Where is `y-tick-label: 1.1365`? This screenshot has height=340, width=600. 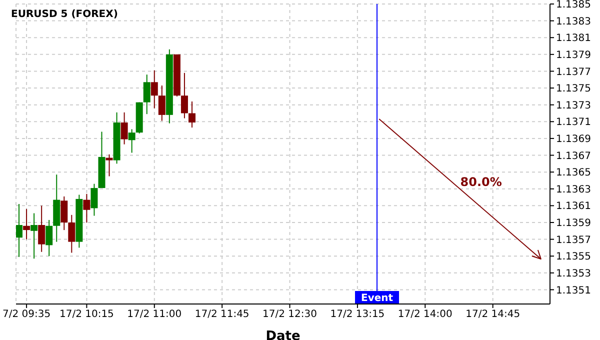 y-tick-label: 1.1365 is located at coordinates (573, 173).